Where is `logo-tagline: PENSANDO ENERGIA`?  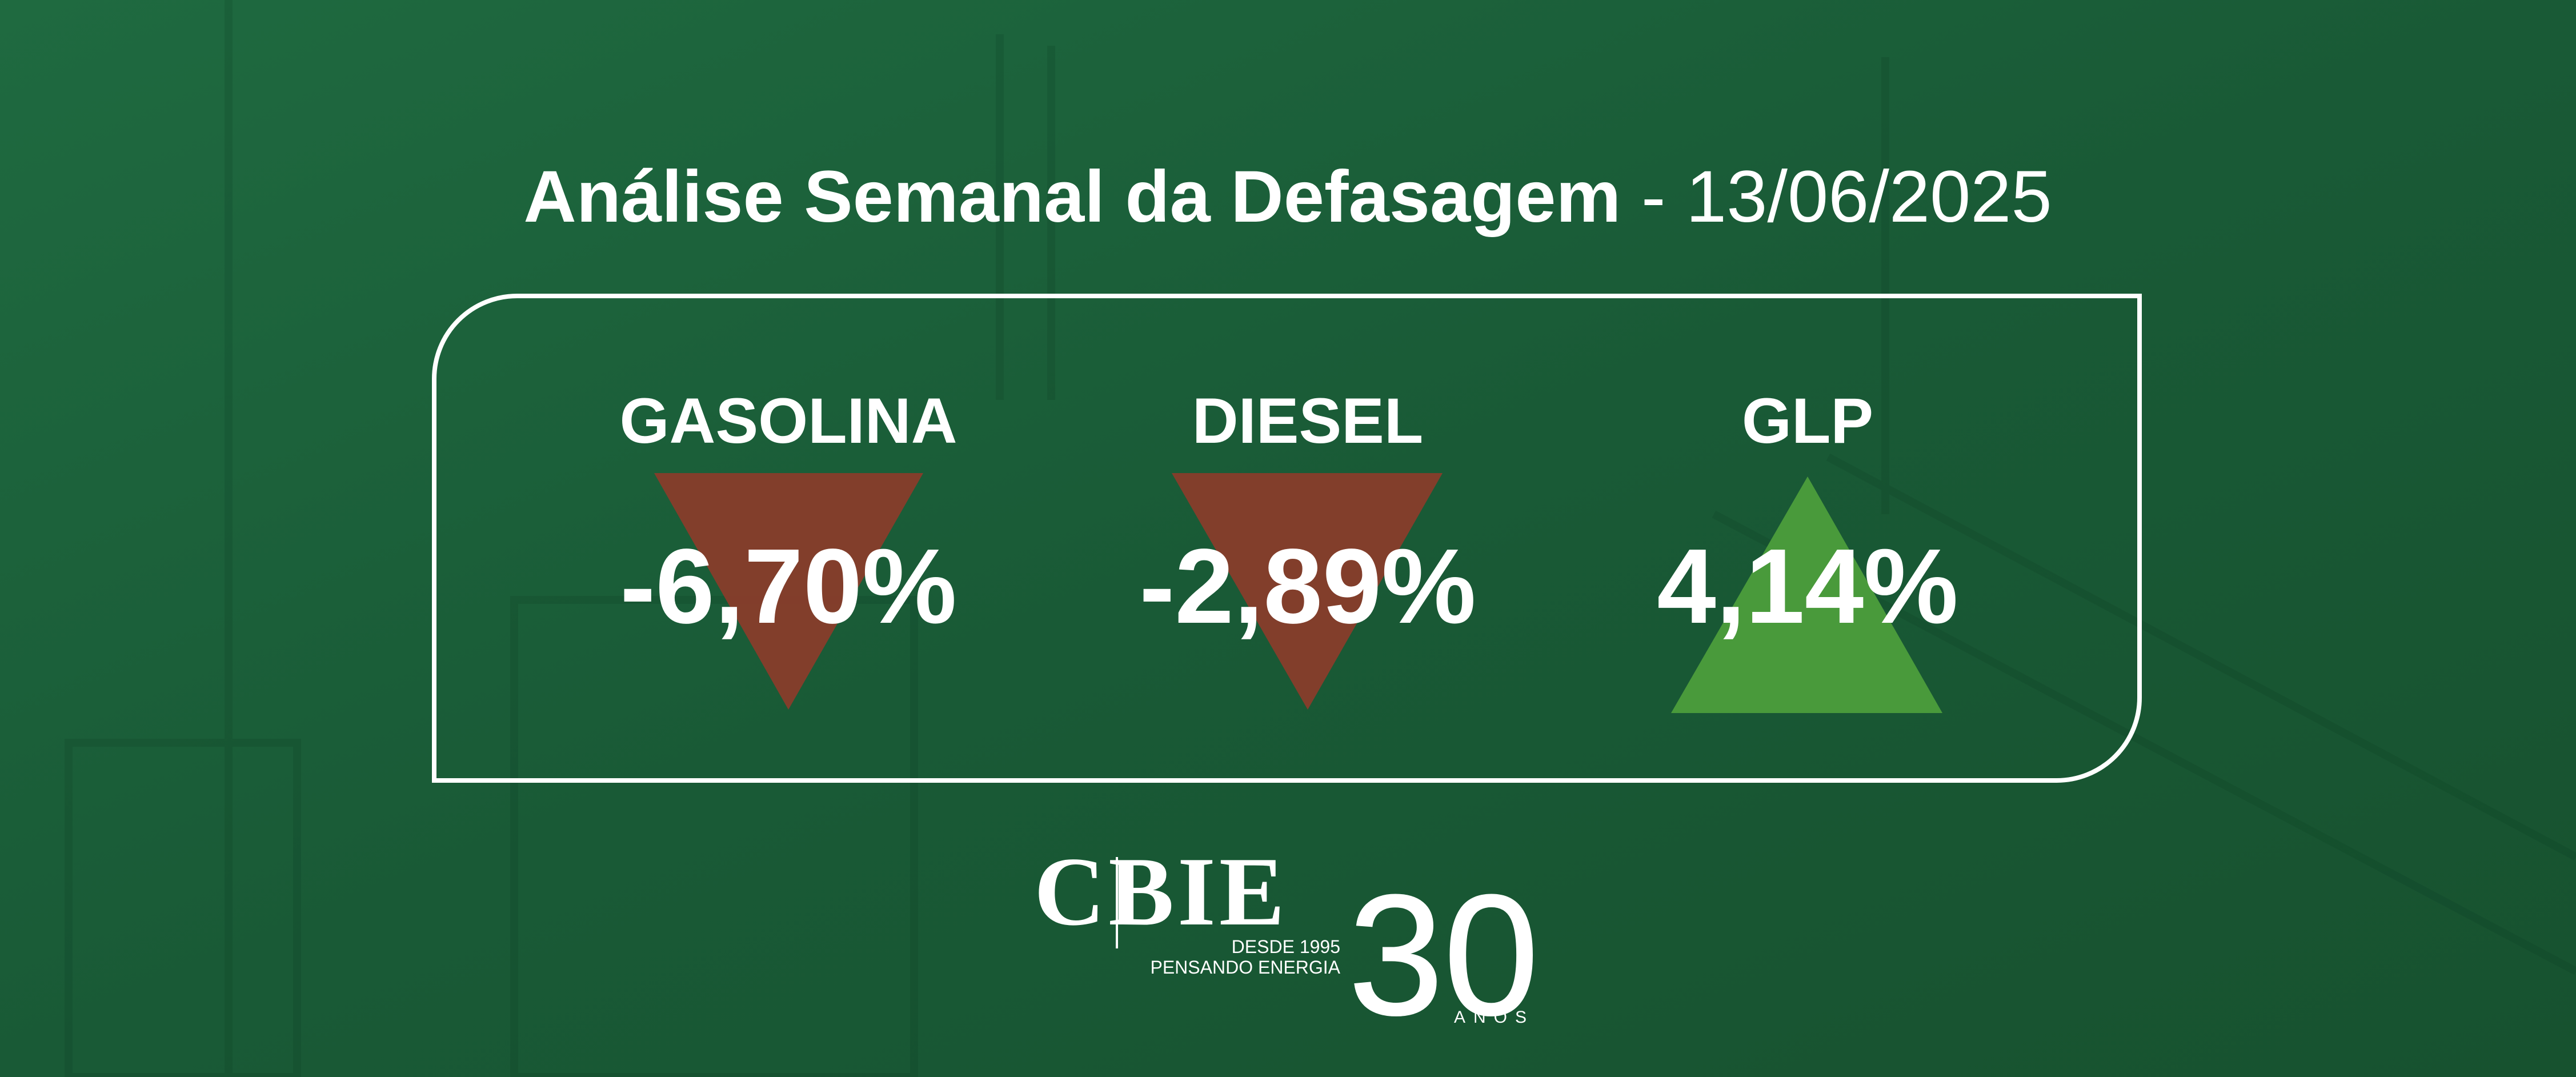
logo-tagline: PENSANDO ENERGIA is located at coordinates (1245, 967).